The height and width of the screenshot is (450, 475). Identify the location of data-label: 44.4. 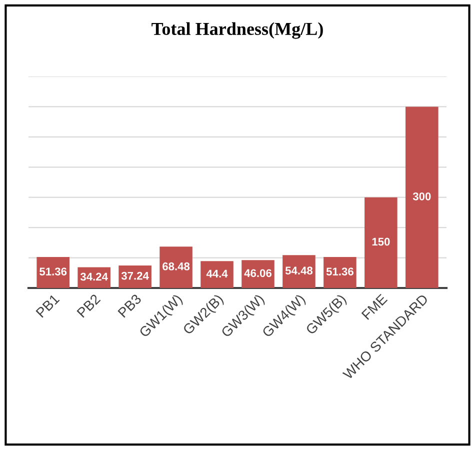
(217, 274).